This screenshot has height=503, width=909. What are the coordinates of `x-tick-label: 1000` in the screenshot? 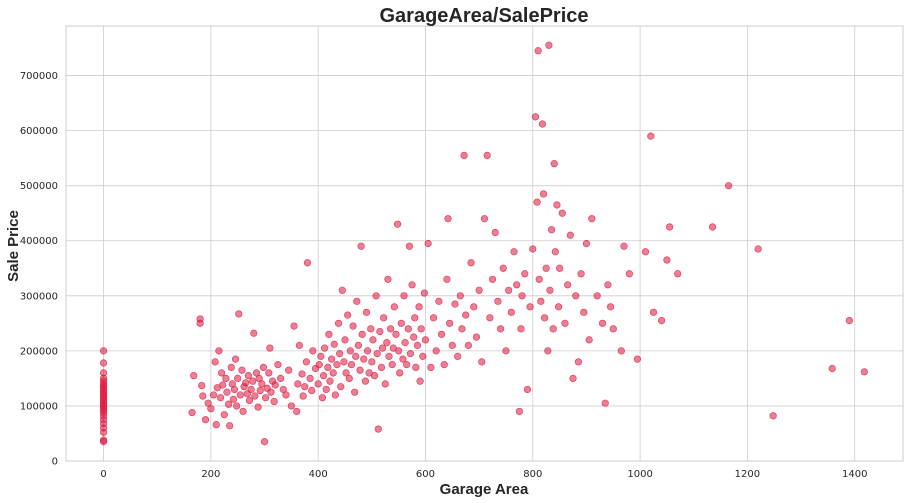 It's located at (639, 474).